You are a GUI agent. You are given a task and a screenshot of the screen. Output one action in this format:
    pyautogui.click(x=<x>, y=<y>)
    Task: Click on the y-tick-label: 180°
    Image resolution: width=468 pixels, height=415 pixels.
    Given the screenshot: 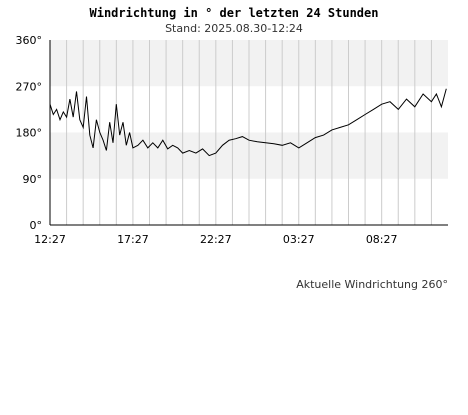 What is the action you would take?
    pyautogui.click(x=29, y=133)
    